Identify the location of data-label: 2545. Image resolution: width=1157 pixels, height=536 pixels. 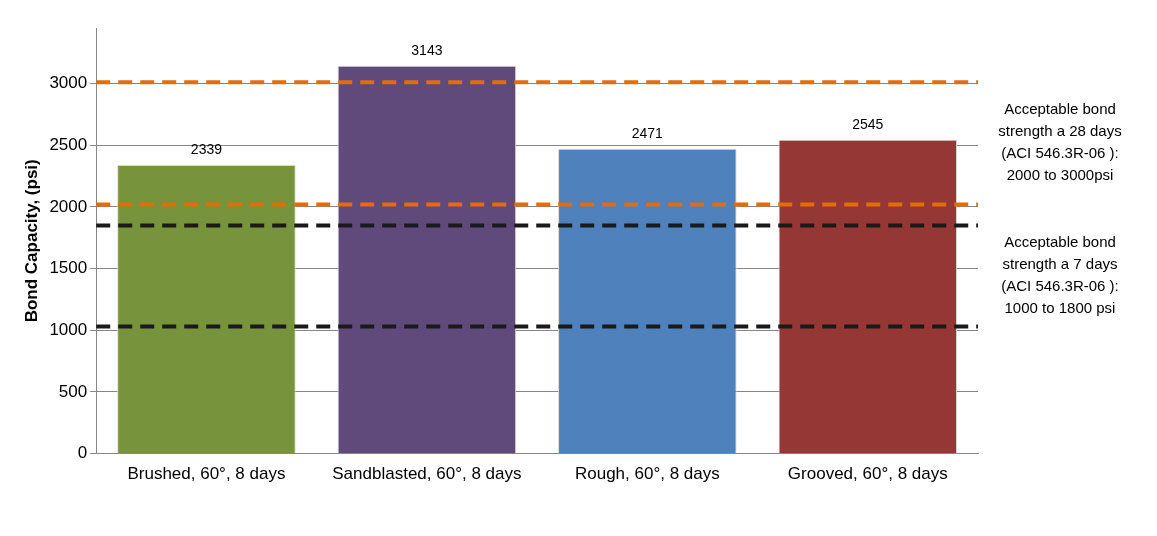
(868, 123).